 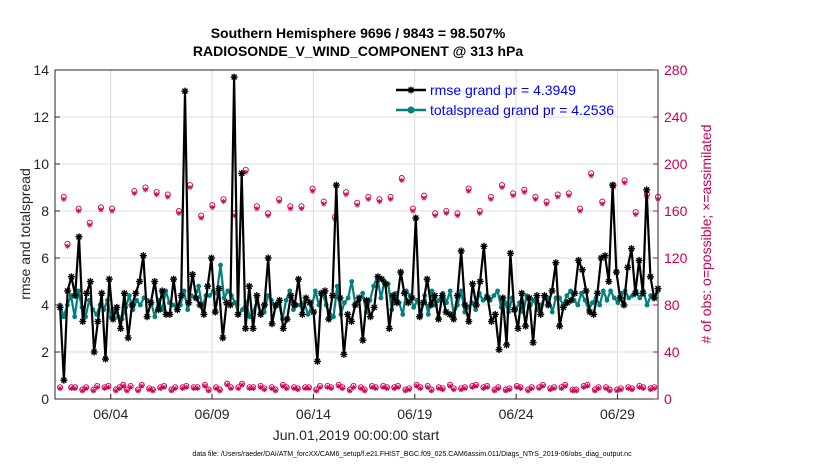 What do you see at coordinates (676, 70) in the screenshot?
I see `y-right-tick-label: 280` at bounding box center [676, 70].